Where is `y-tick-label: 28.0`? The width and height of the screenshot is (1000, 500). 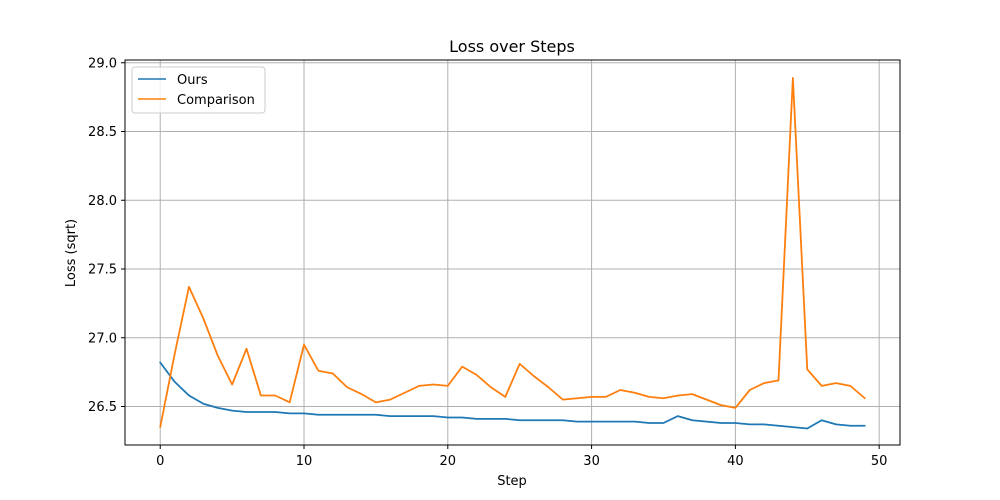 y-tick-label: 28.0 is located at coordinates (102, 201).